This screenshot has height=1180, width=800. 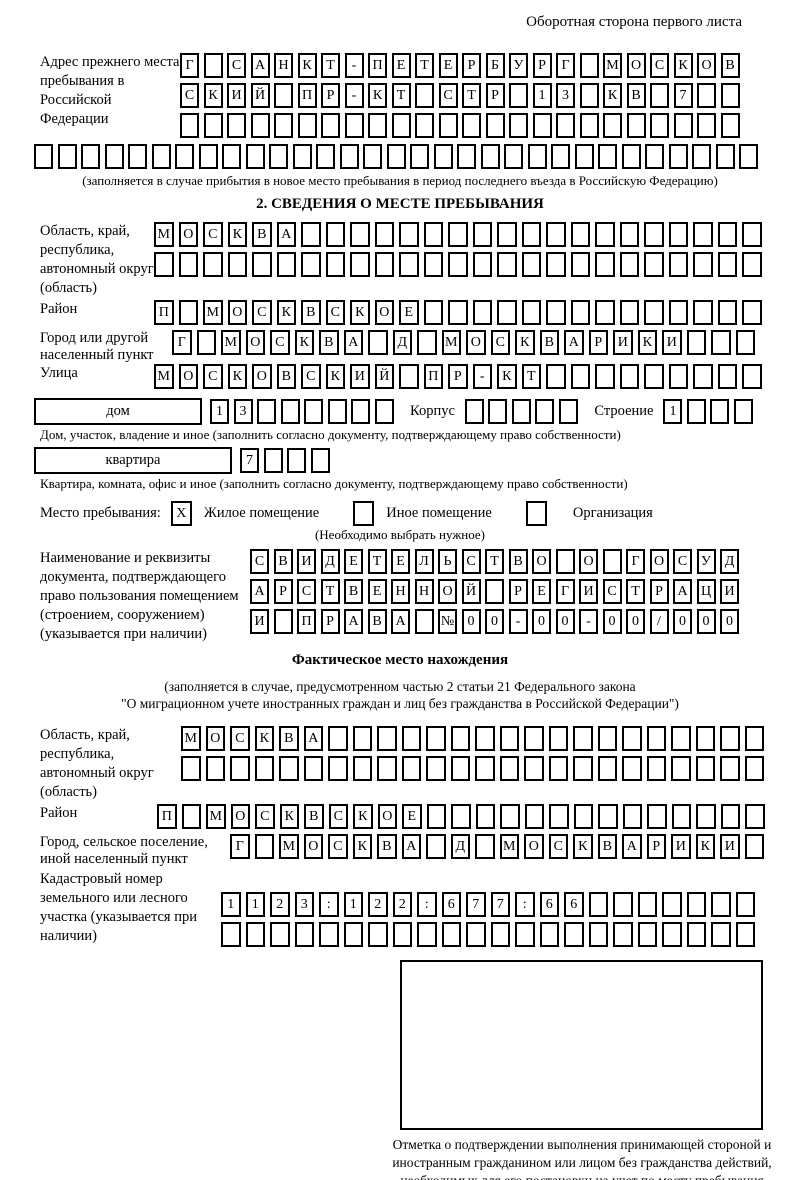 What do you see at coordinates (565, 95) in the screenshot?
I see `char-cell: 3` at bounding box center [565, 95].